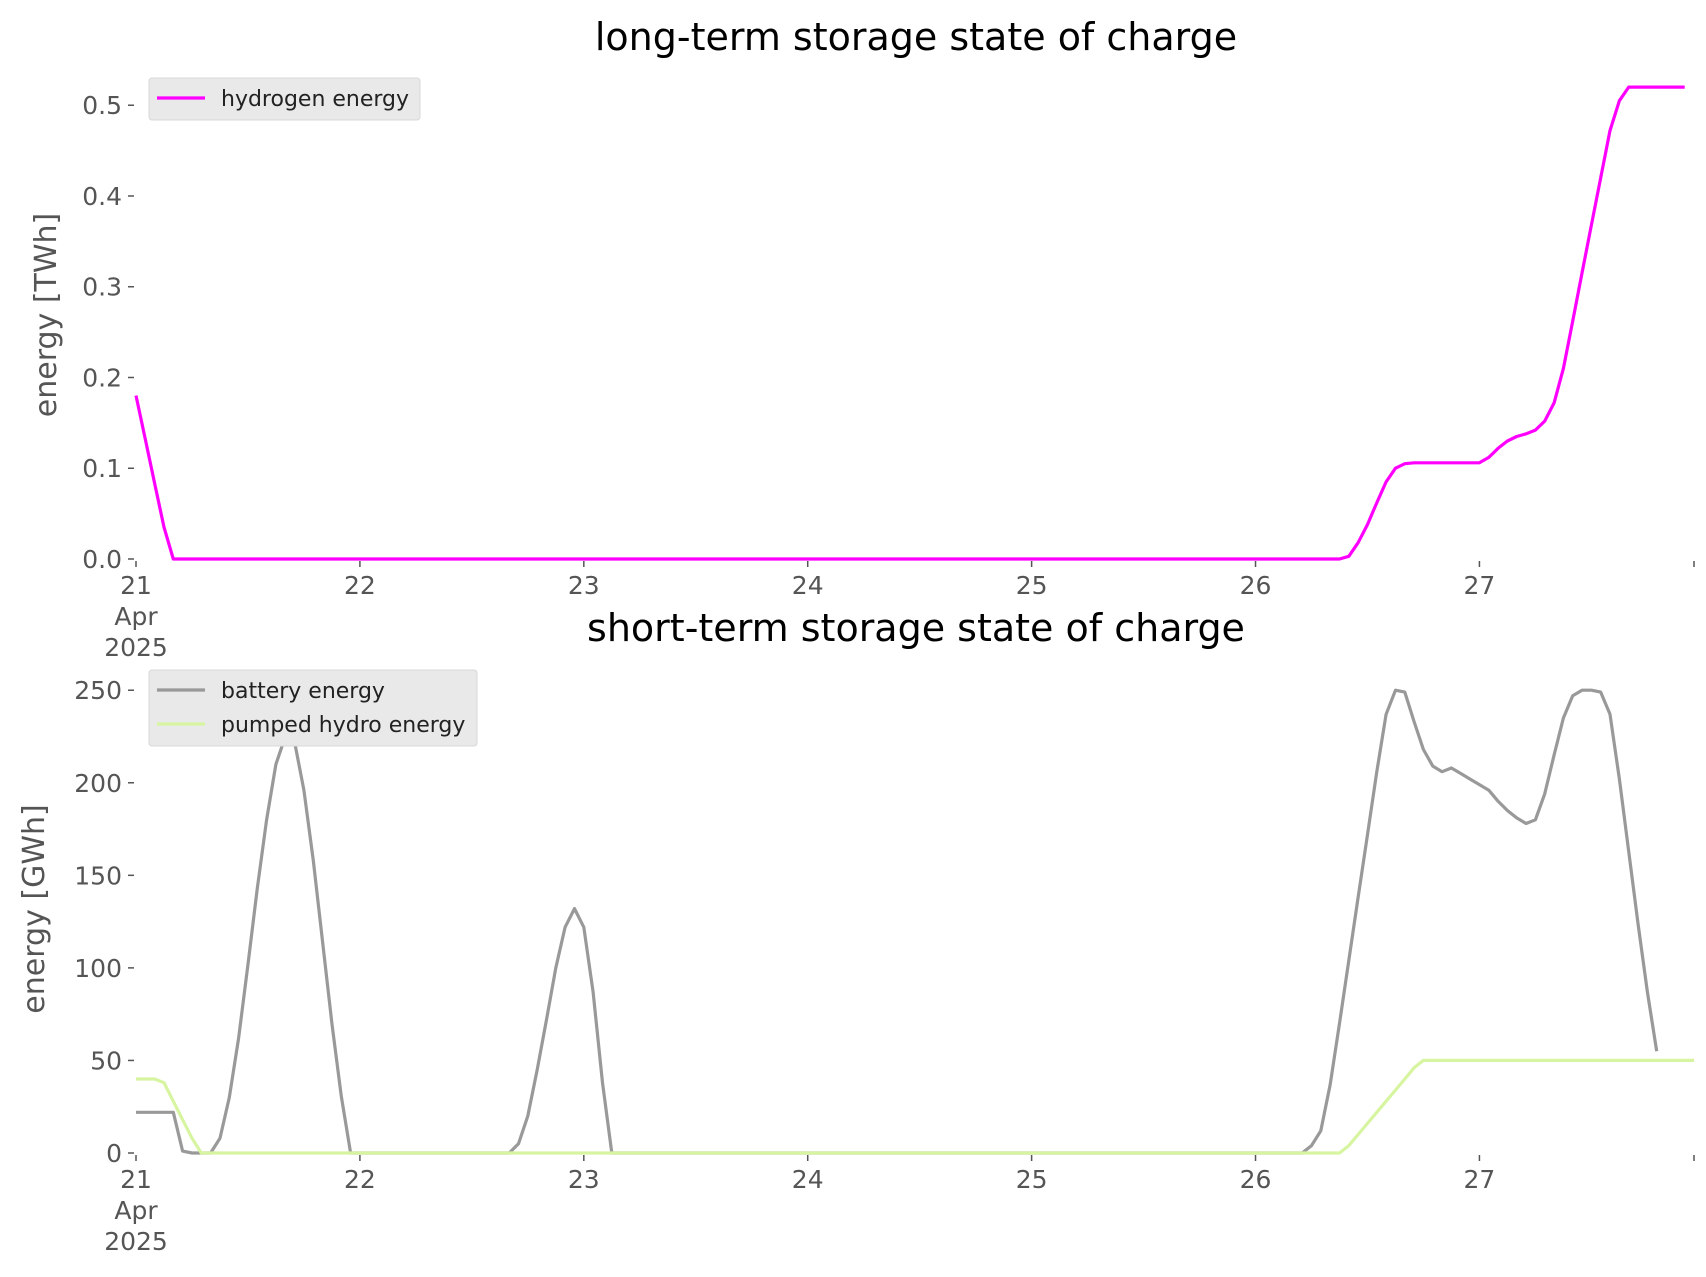 This screenshot has width=1706, height=1277. I want to click on y-tick-label: 0.5, so click(102, 105).